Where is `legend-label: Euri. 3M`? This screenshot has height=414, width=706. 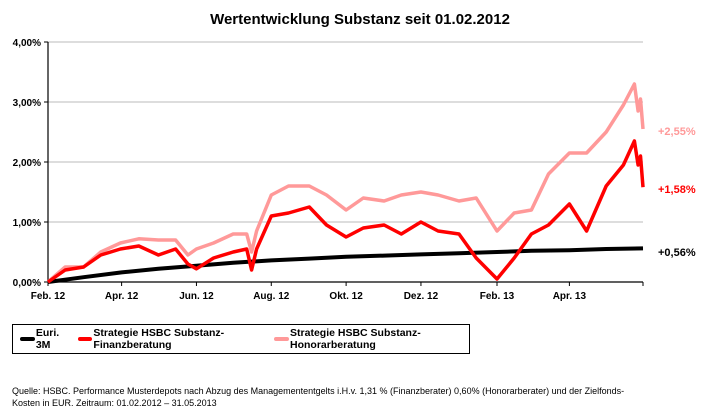 legend-label: Euri. 3M is located at coordinates (47, 339).